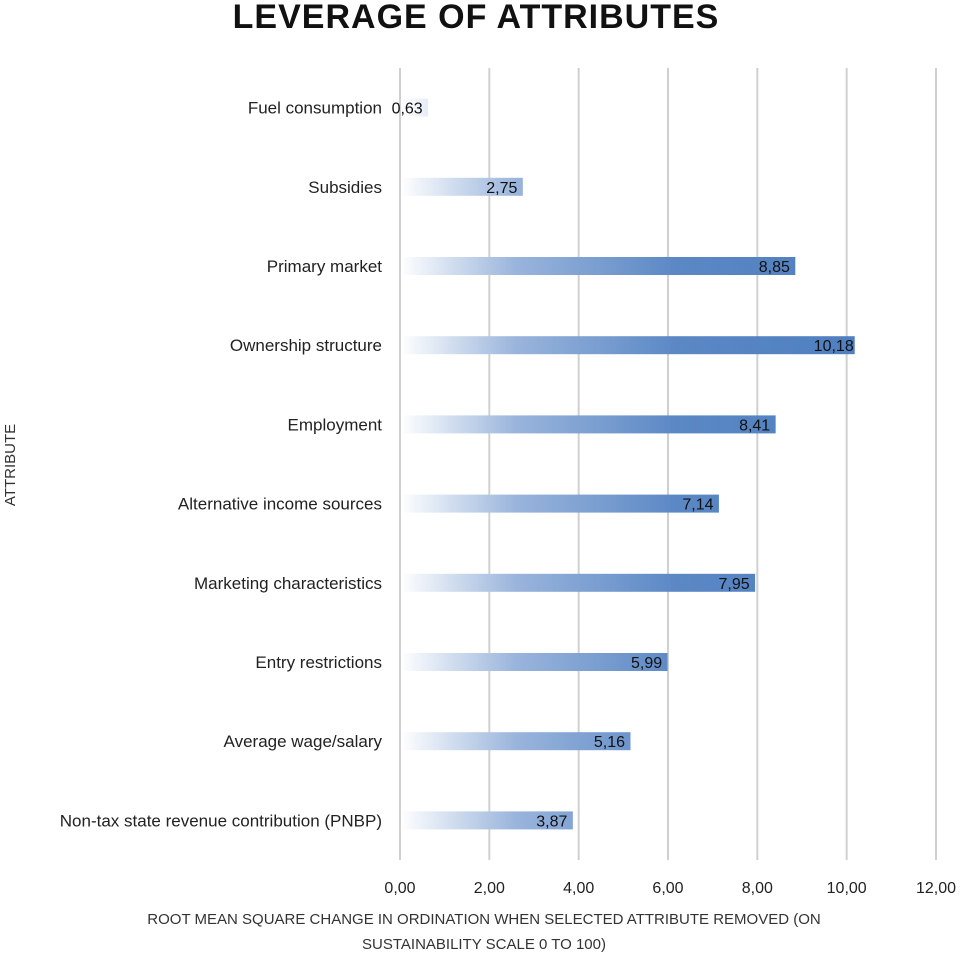  Describe the element at coordinates (484, 944) in the screenshot. I see `x-axis-title-line-2: SUSTAINABILITY SCALE 0 TO 100)` at that location.